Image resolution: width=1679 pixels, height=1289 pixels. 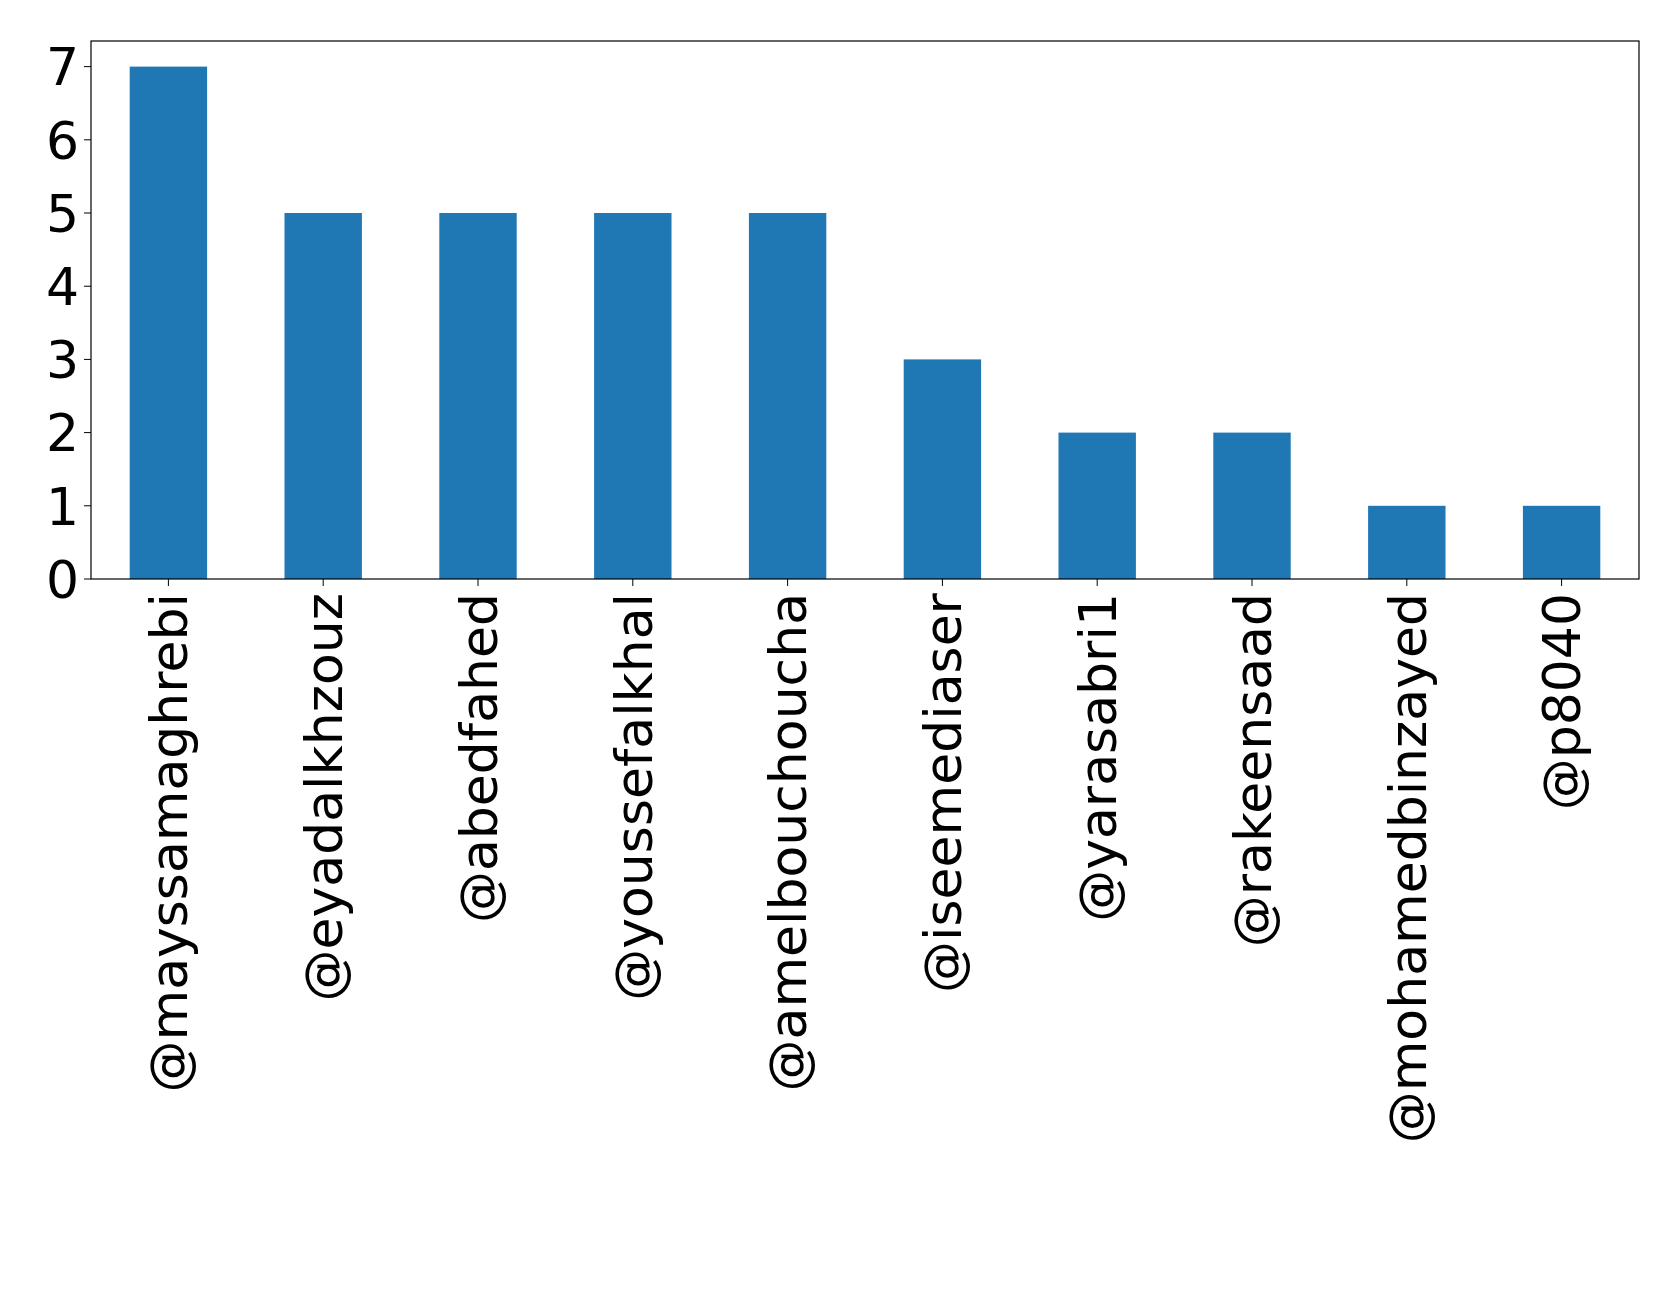 I want to click on x-tick-label: @amelbouchoucha, so click(x=788, y=842).